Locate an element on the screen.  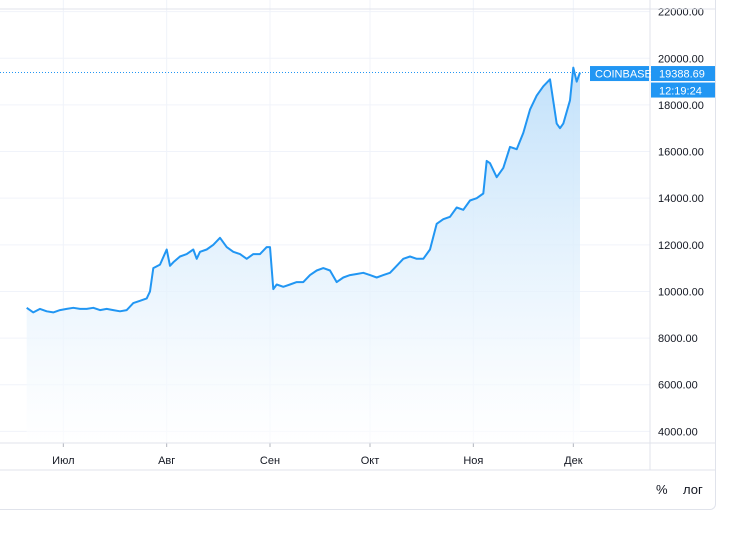
y-tick-label: 14000.00 is located at coordinates (681, 199).